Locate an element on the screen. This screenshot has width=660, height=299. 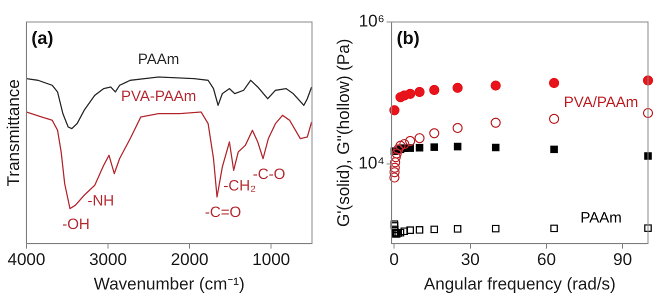
y-tick-label: 10⁶ is located at coordinates (371, 21).